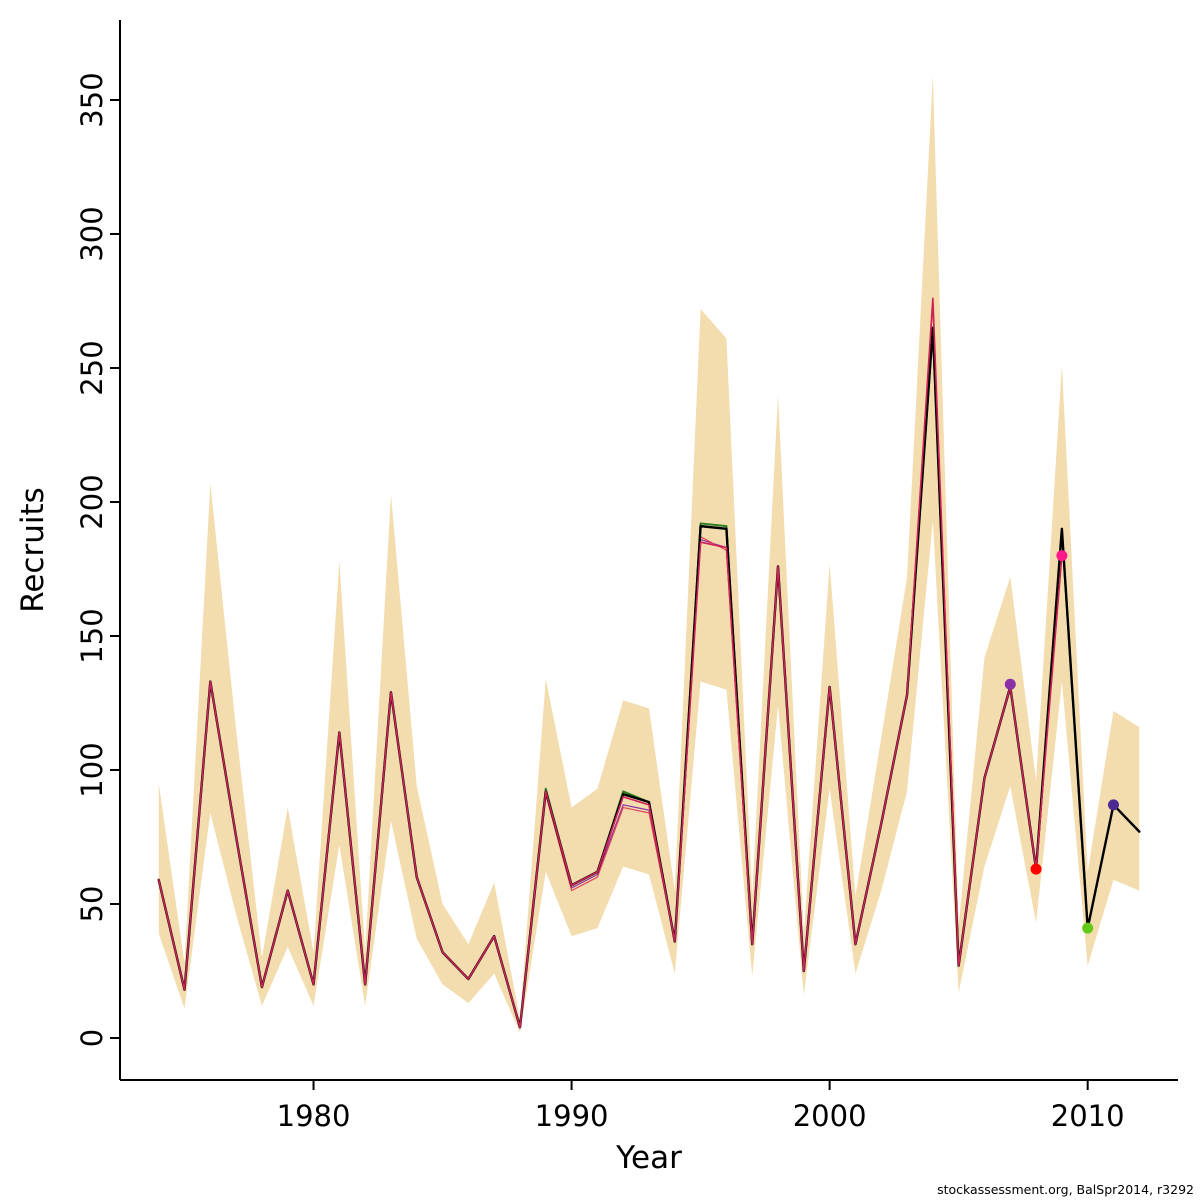 The height and width of the screenshot is (1200, 1200). Describe the element at coordinates (92, 1038) in the screenshot. I see `y-tick-label-0: 0` at that location.